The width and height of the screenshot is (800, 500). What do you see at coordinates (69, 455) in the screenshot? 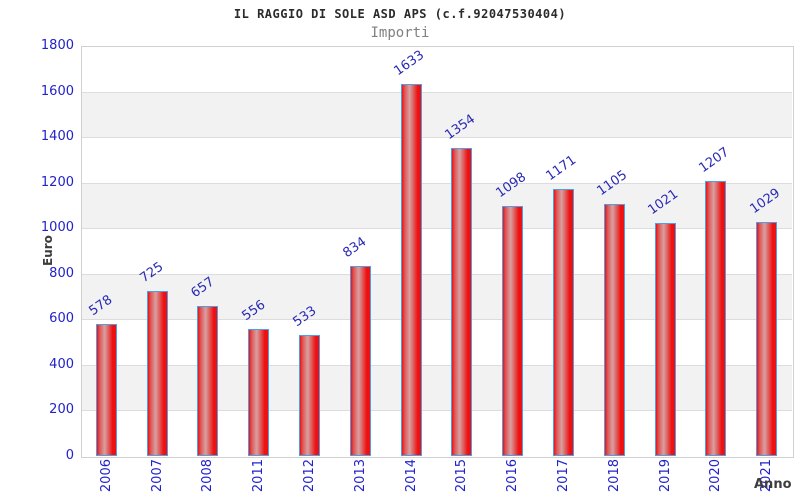
I see `y-tick-label: 0` at bounding box center [69, 455].